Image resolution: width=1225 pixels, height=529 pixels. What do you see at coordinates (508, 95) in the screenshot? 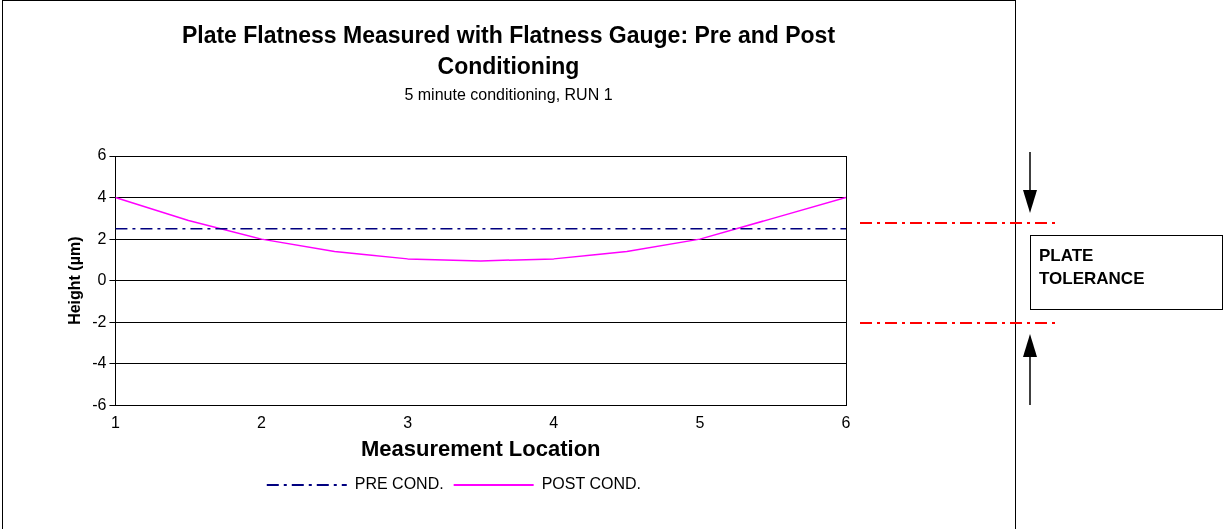
I see `chart-subtitle: 5 minute conditioning, RUN 1` at bounding box center [508, 95].